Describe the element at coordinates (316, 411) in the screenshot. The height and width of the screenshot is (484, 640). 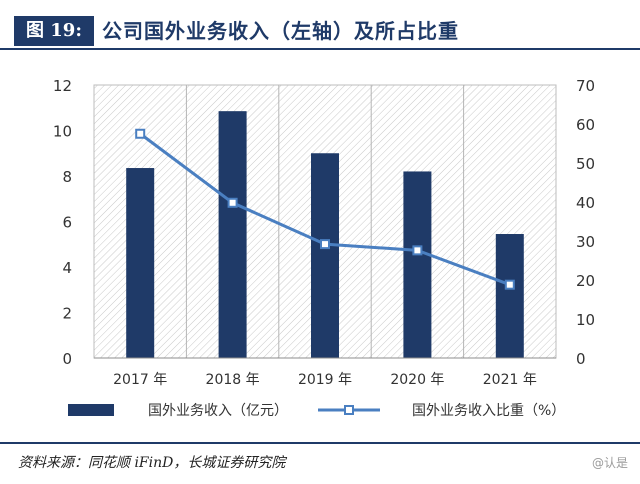
I see `legend: 国外业务收入（亿元） 国外业务收入比重（%）` at that location.